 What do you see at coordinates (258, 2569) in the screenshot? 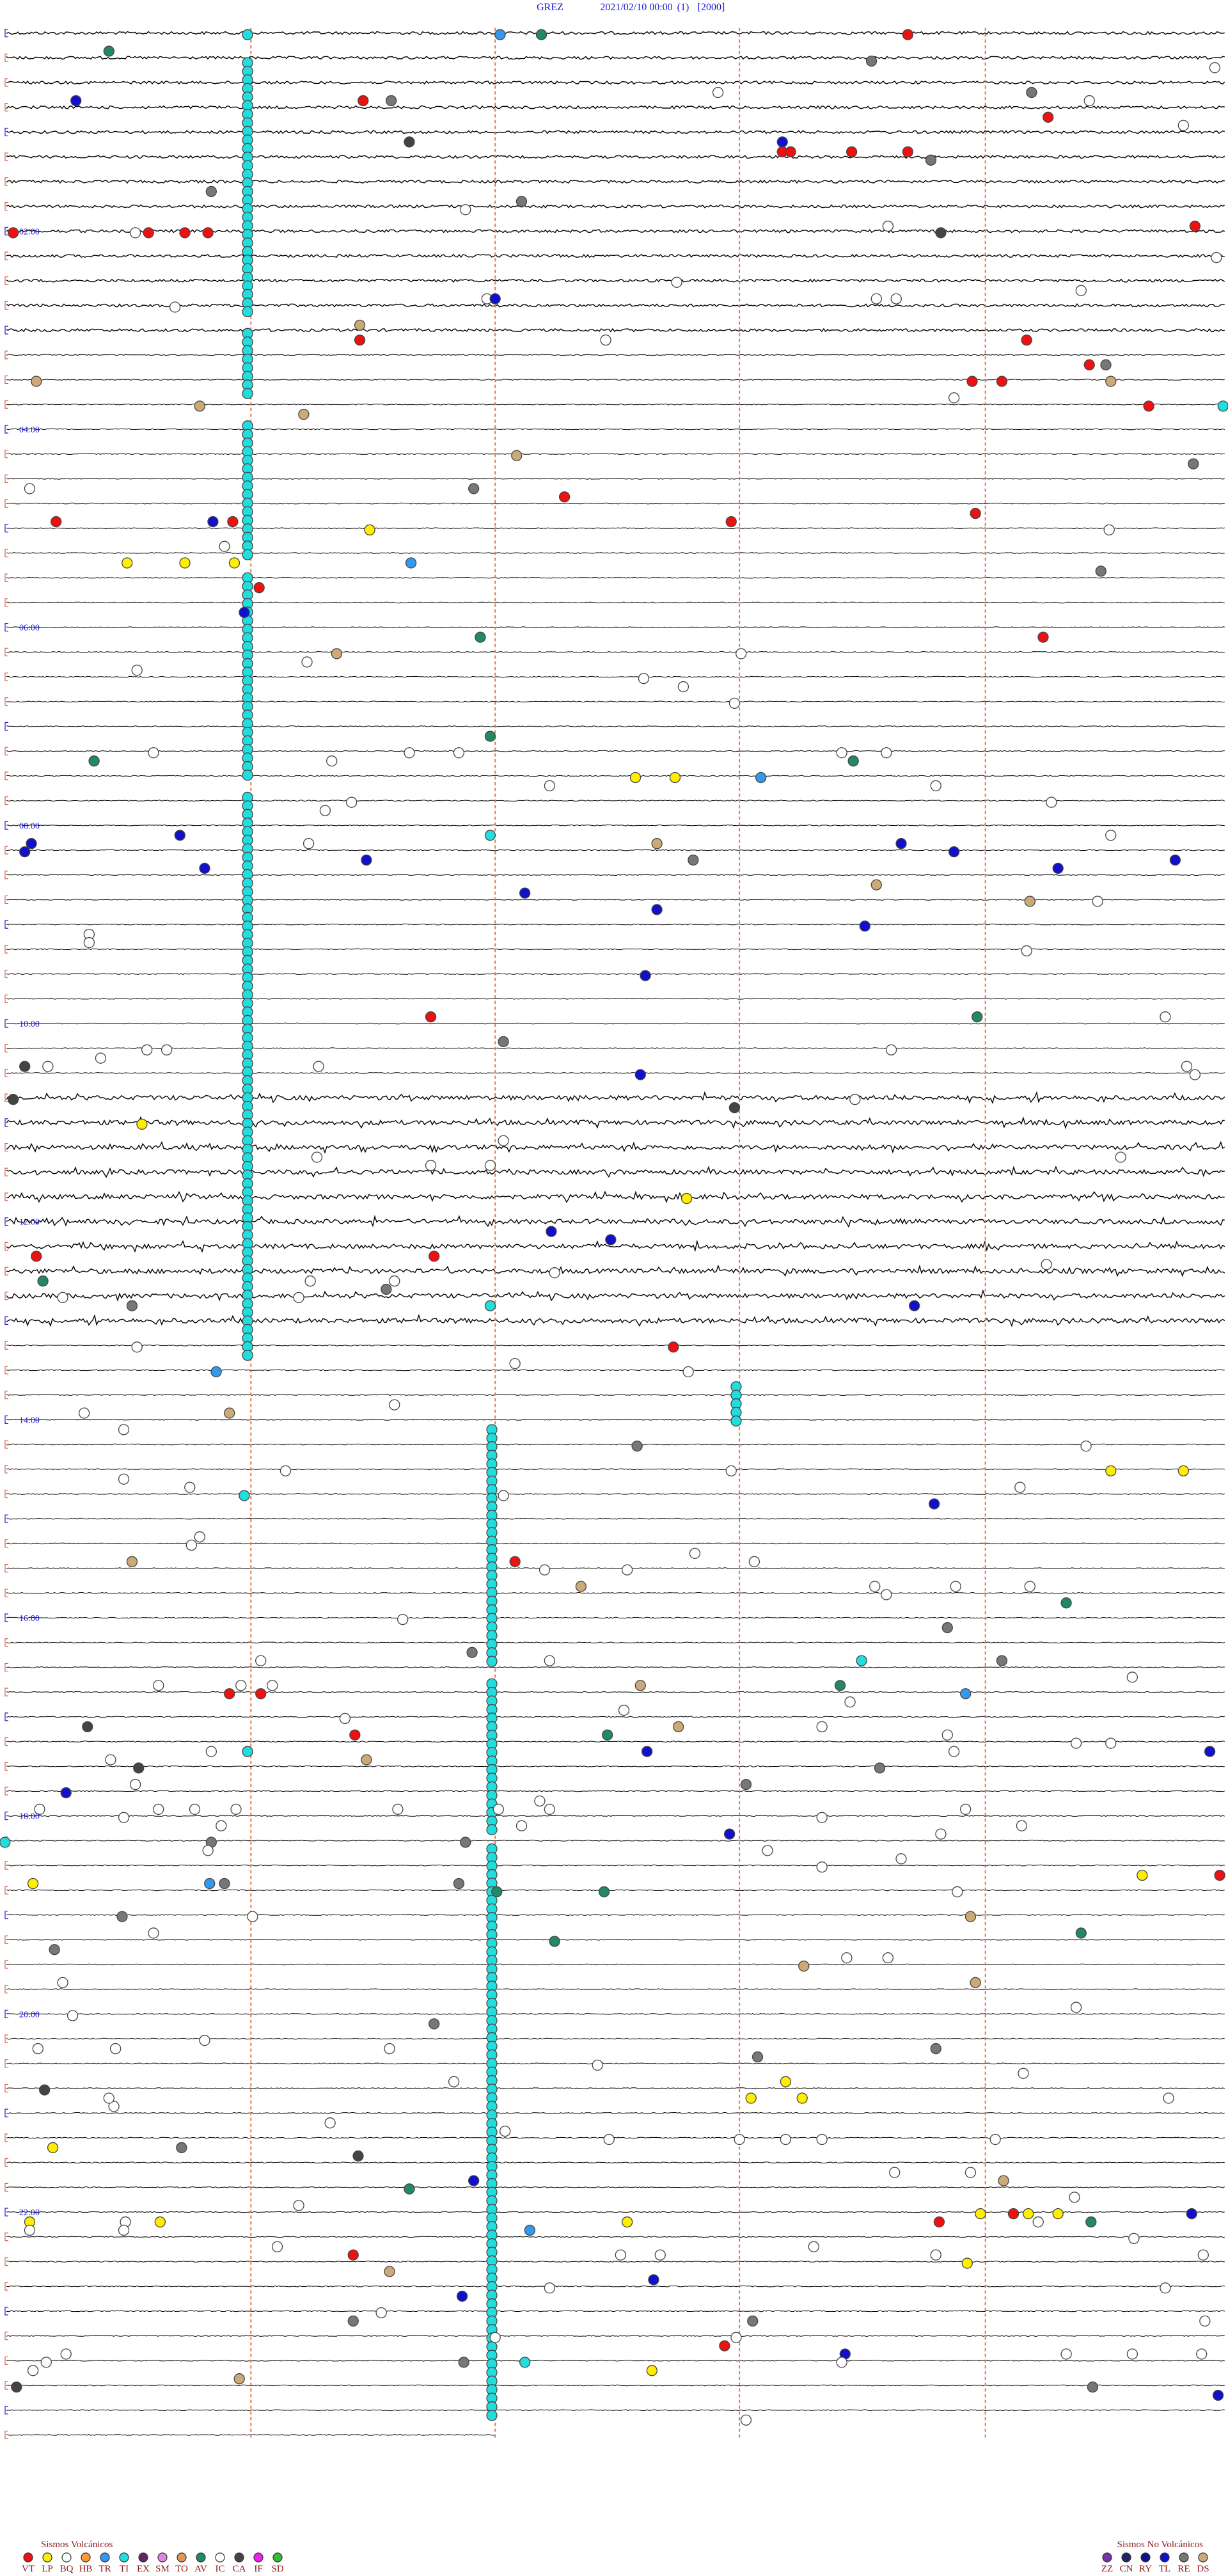
I see `legend-code: IF` at bounding box center [258, 2569].